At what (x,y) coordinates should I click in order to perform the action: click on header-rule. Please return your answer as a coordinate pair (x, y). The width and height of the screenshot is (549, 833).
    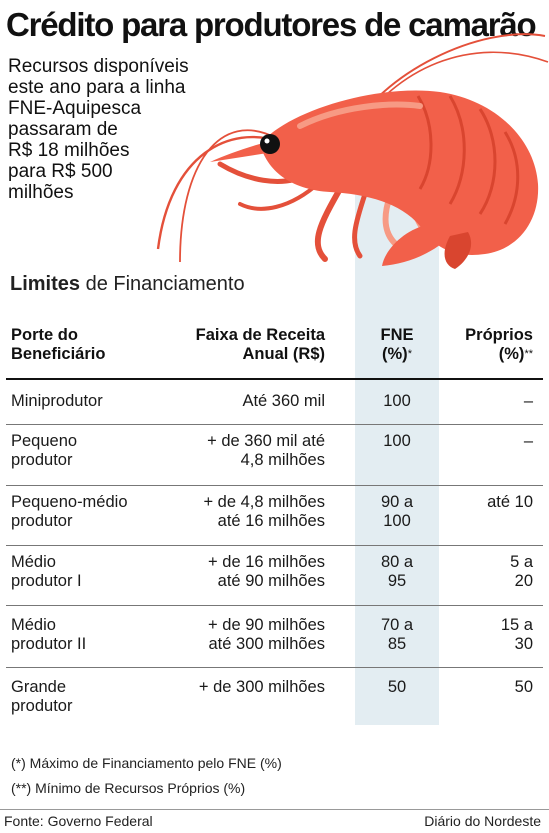
    Looking at the image, I should click on (274, 379).